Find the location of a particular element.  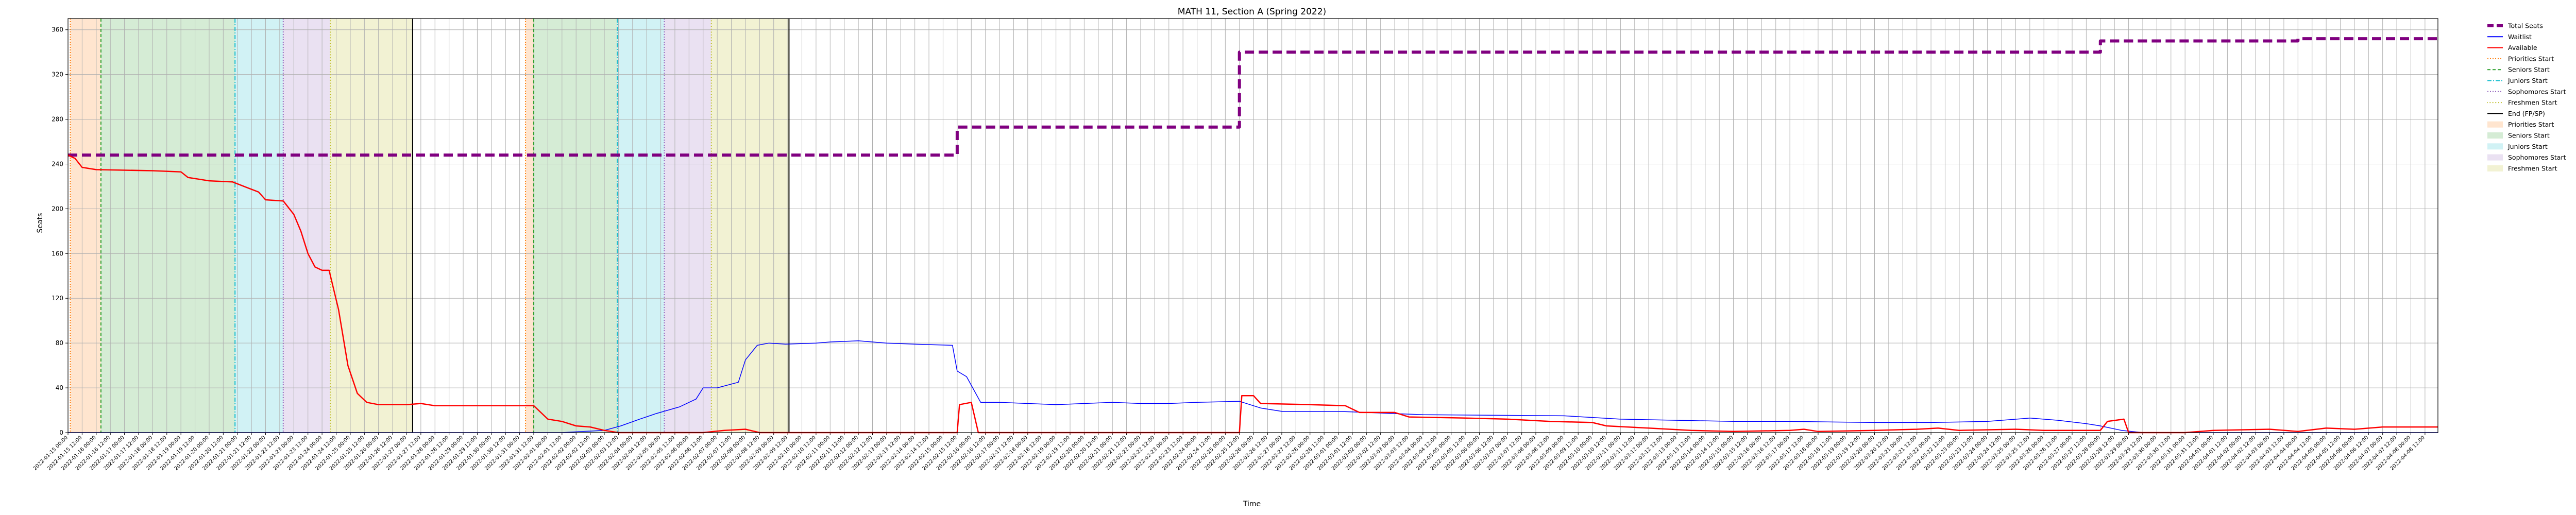

legend-label: Waitlist is located at coordinates (2520, 37).